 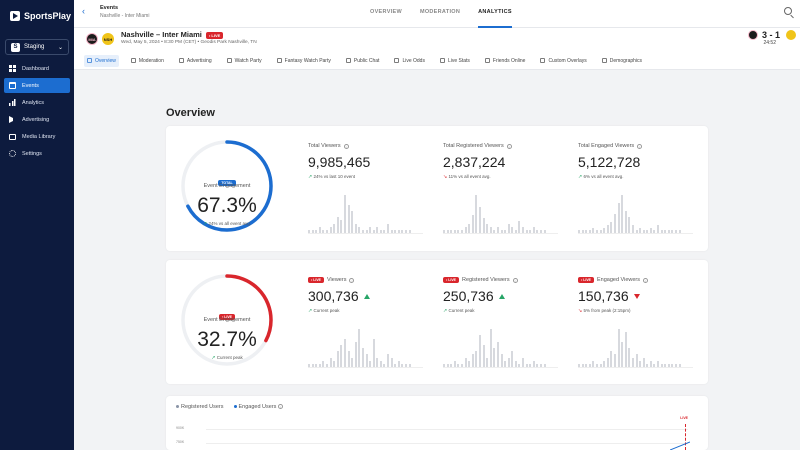 What do you see at coordinates (563, 61) in the screenshot?
I see `subtab-custom-overlays: Custom Overlays` at bounding box center [563, 61].